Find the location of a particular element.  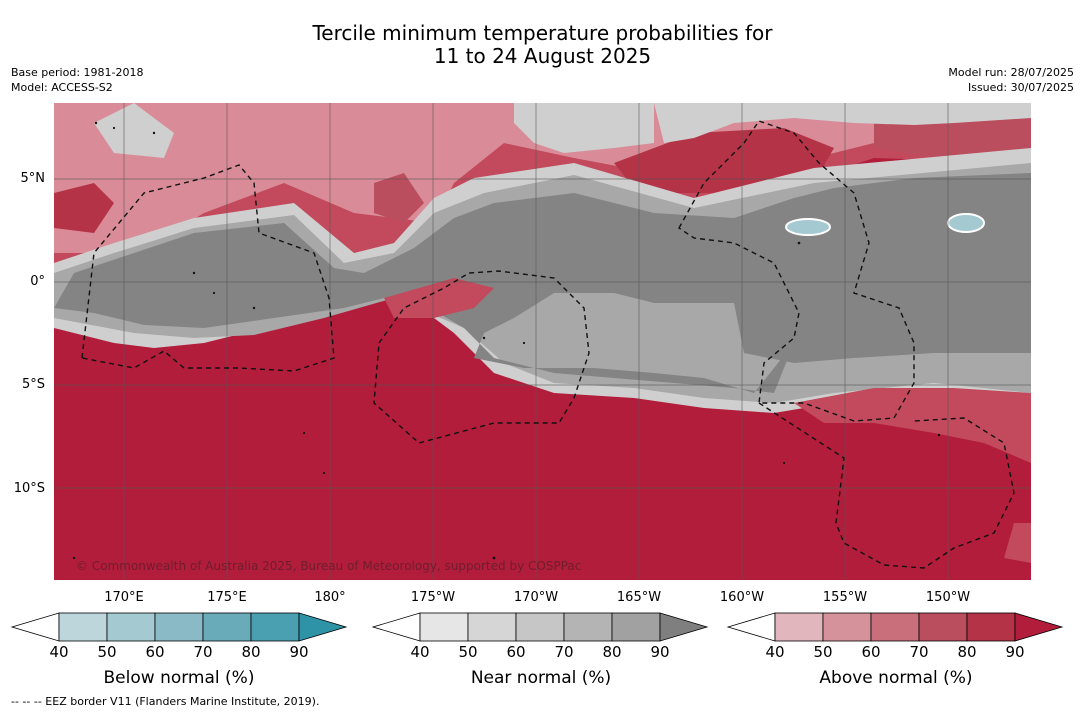

near-normal-colorbar is located at coordinates (540, 627).